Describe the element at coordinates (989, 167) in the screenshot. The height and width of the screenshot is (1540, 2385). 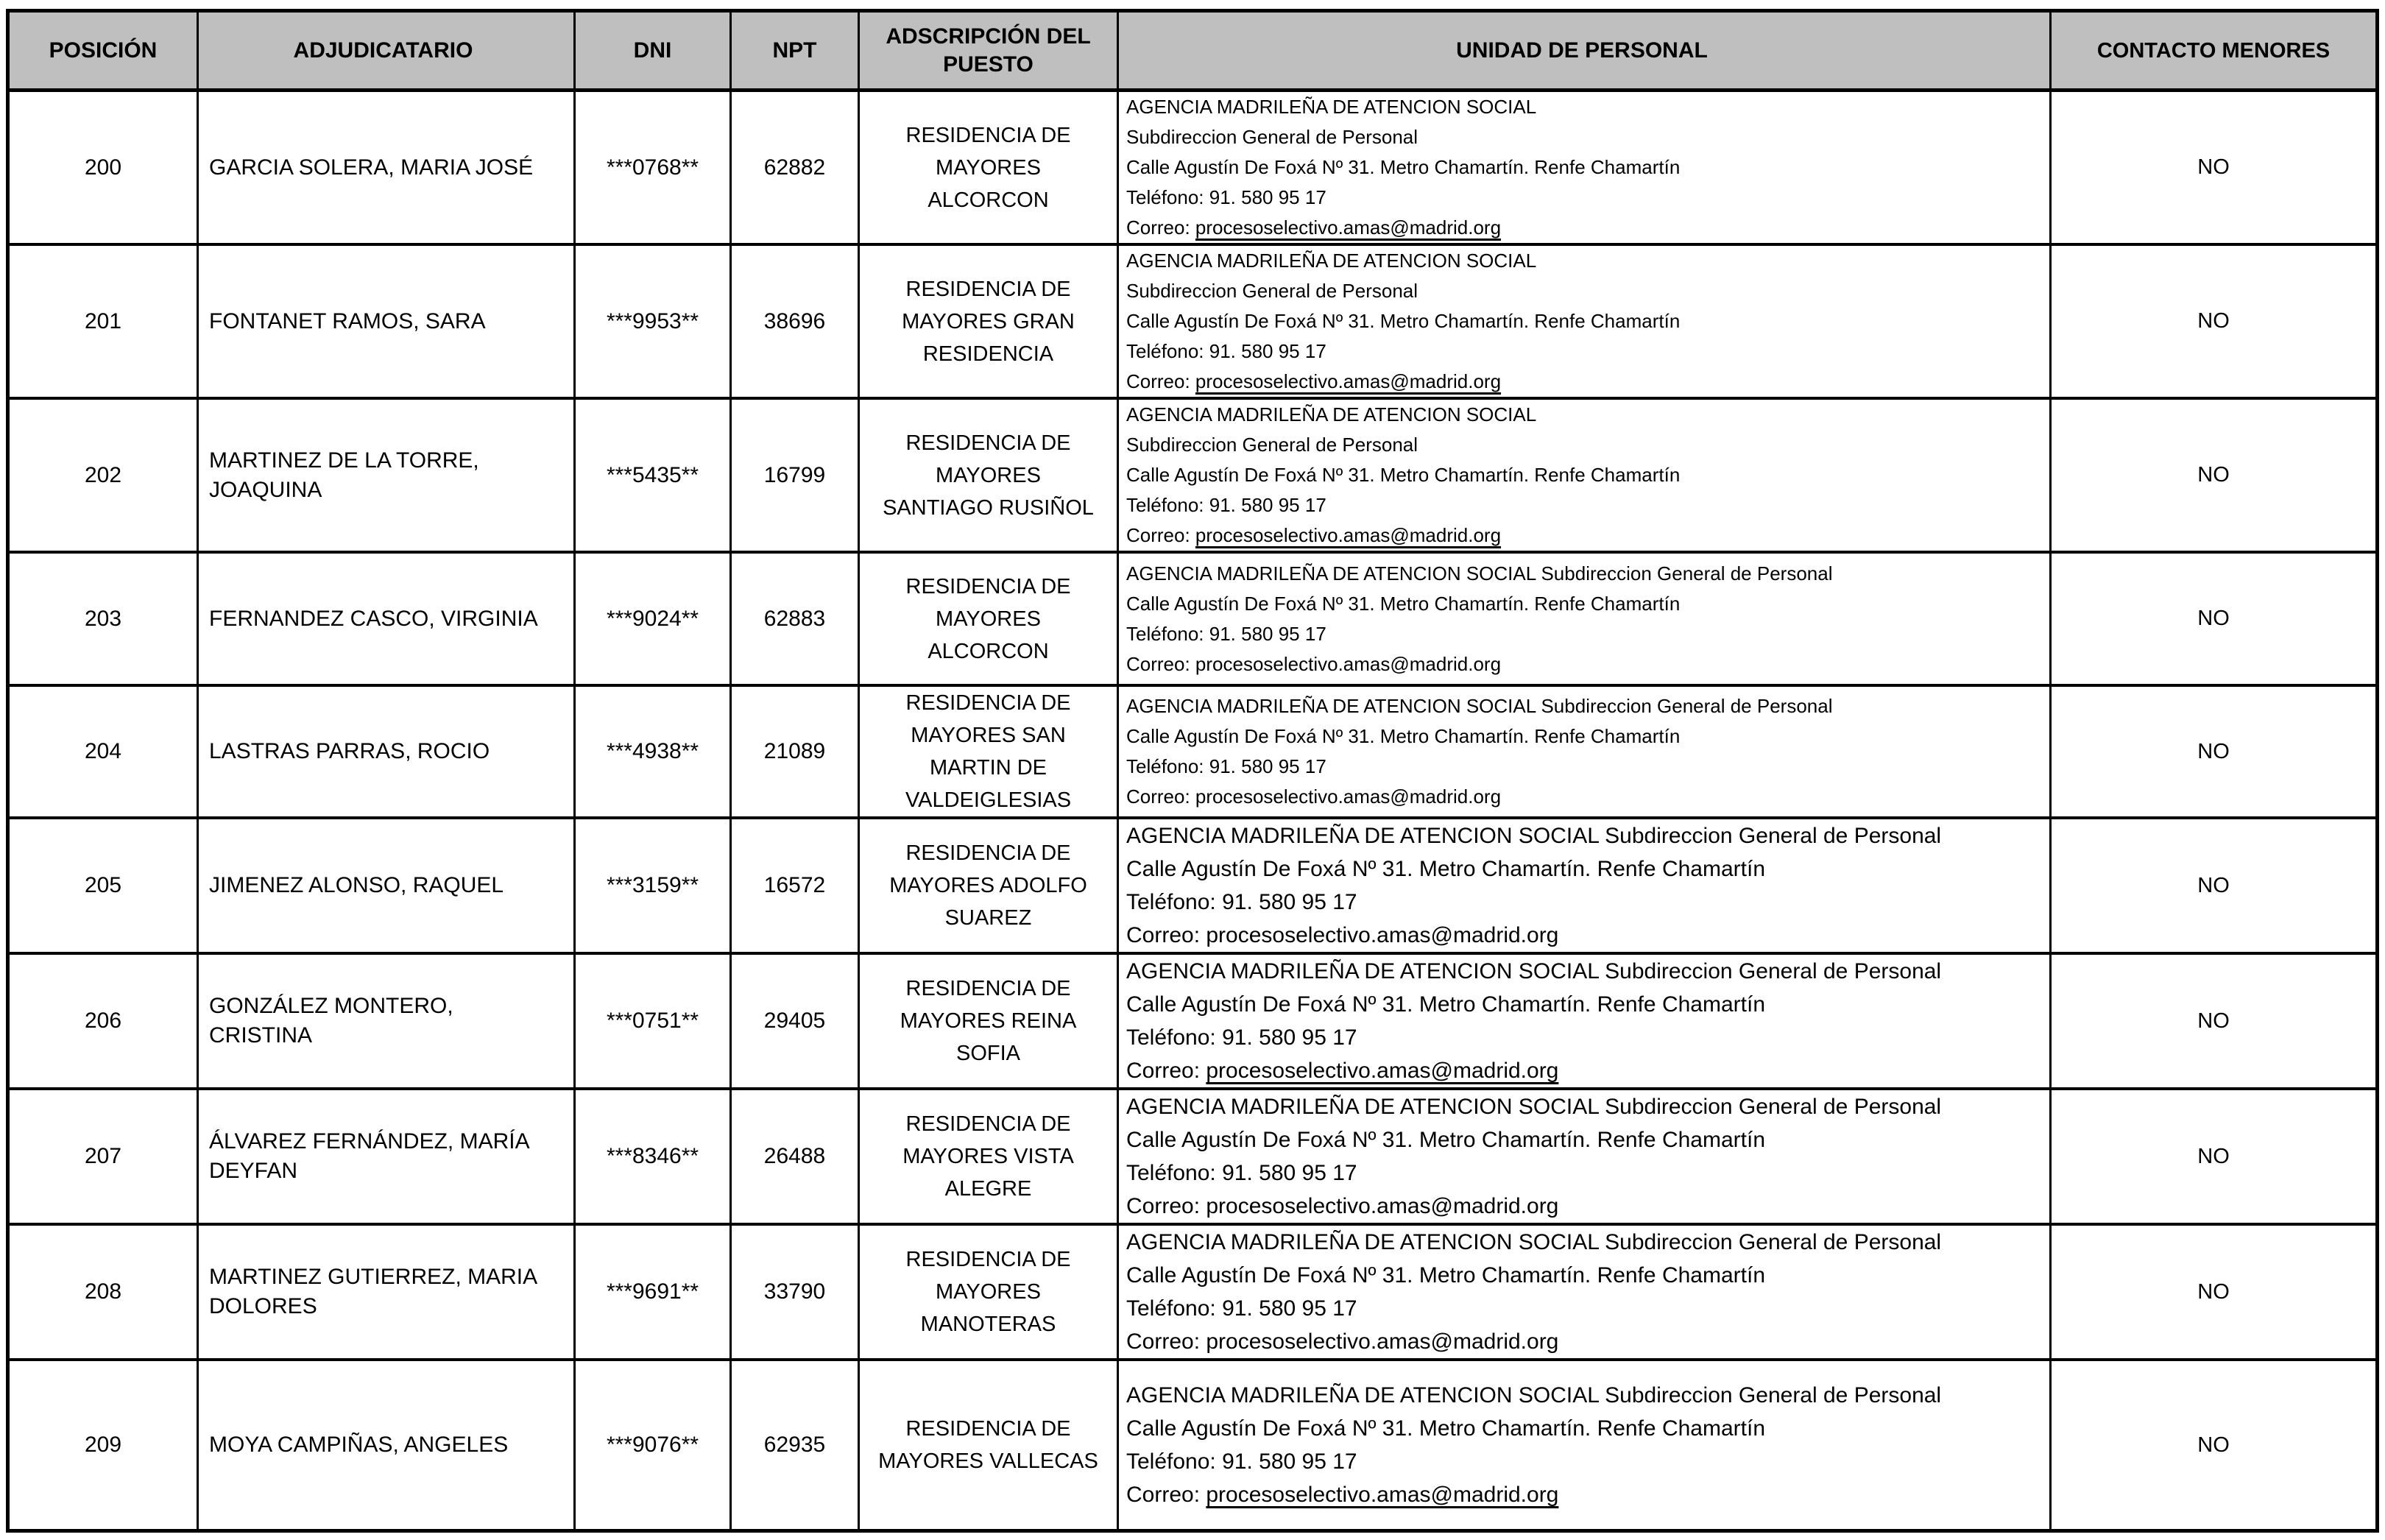
I see `adscripcion-cell: RESIDENCIA DE MAYORES ALCORCON` at that location.